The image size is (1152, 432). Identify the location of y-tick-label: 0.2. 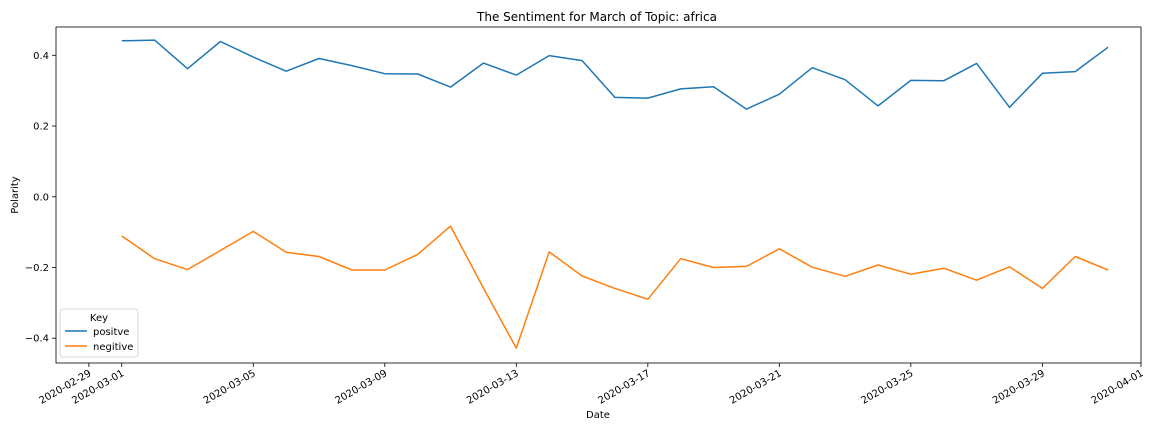
(41, 127).